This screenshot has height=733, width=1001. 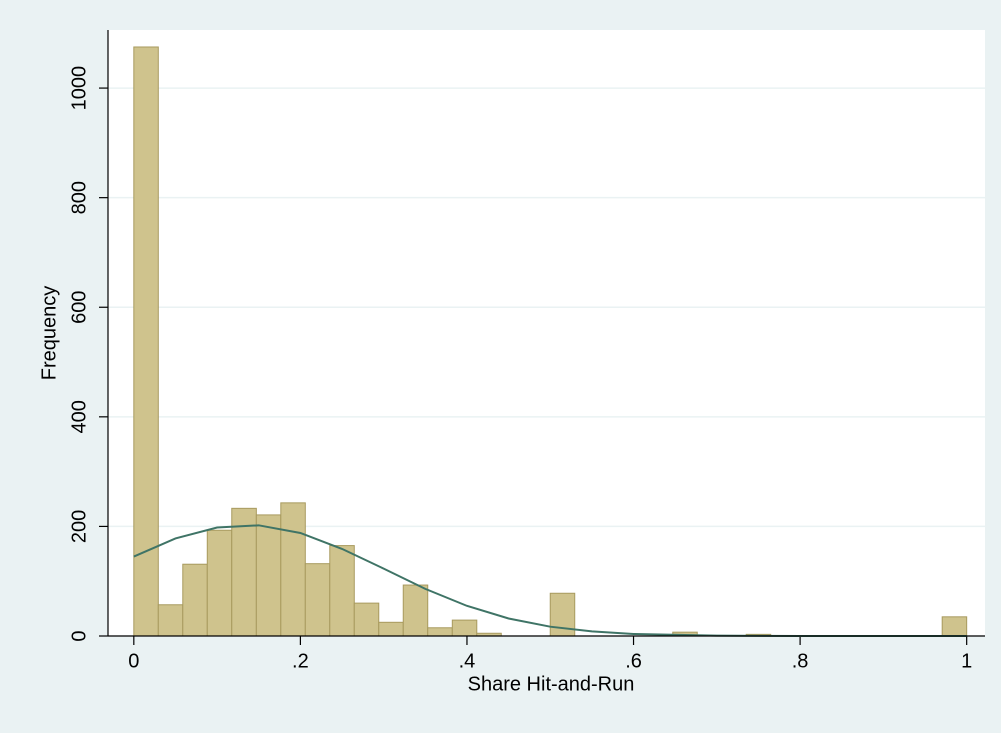 What do you see at coordinates (550, 580) in the screenshot?
I see `density-curve` at bounding box center [550, 580].